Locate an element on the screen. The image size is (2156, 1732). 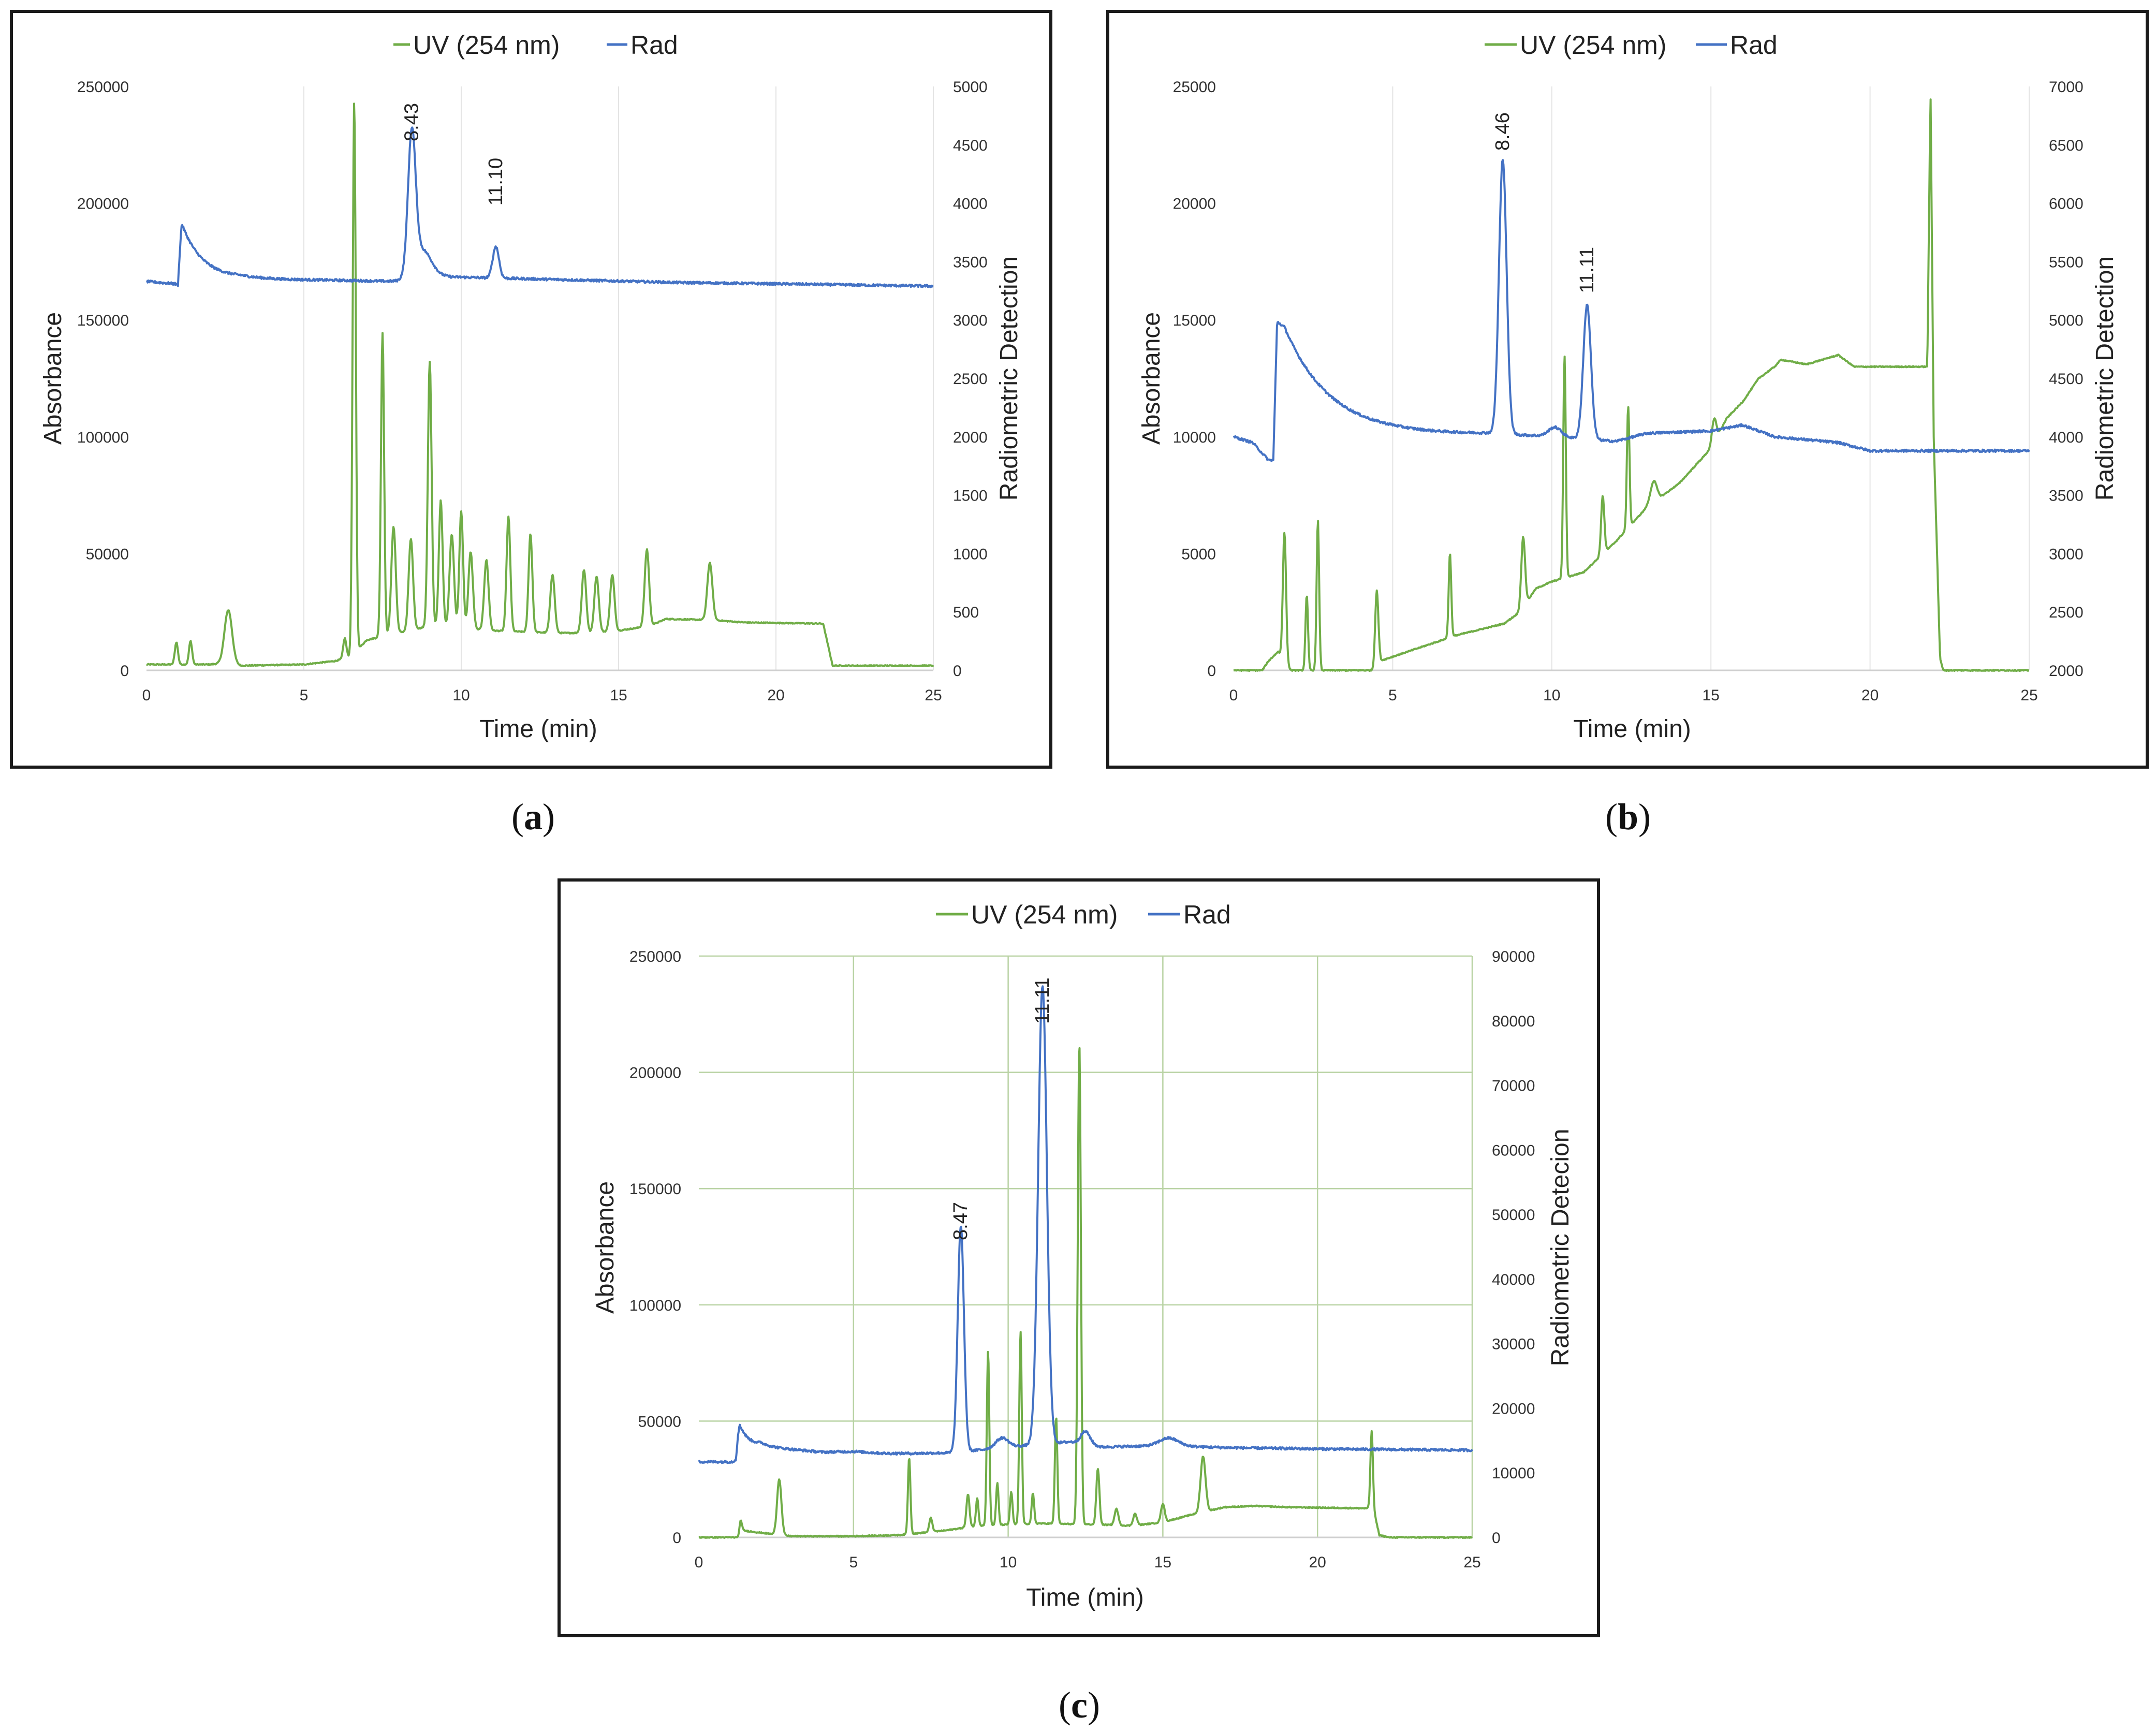
y-right-tick-label: 50000 is located at coordinates (1514, 1215).